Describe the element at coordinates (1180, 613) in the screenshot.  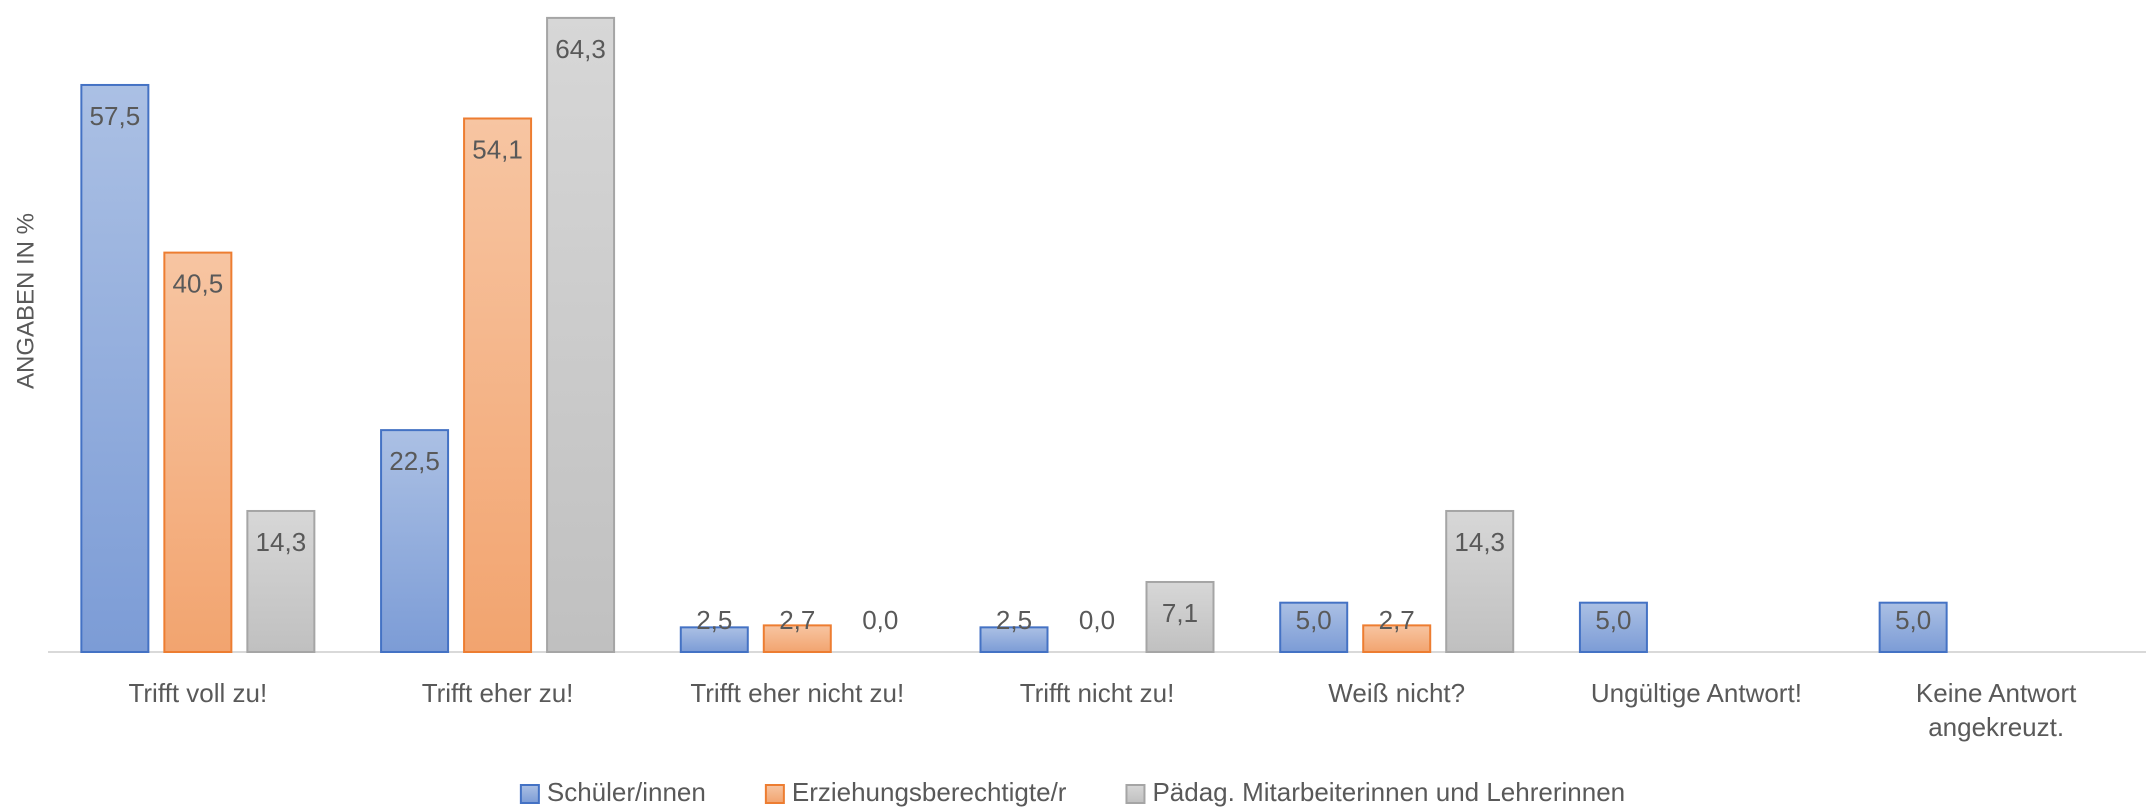
I see `data-label: 7,1` at that location.